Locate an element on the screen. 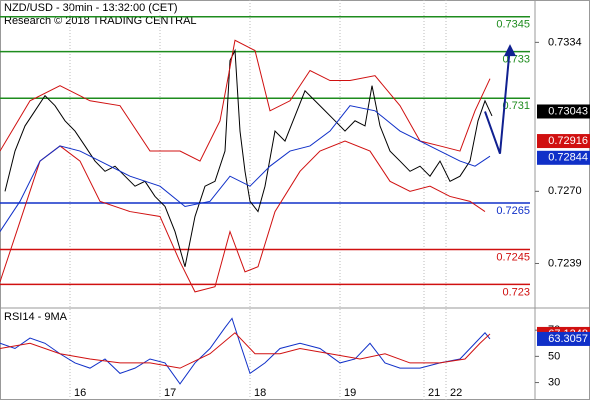 The width and height of the screenshot is (590, 405). price-tag-label: 0.73043 is located at coordinates (568, 111).